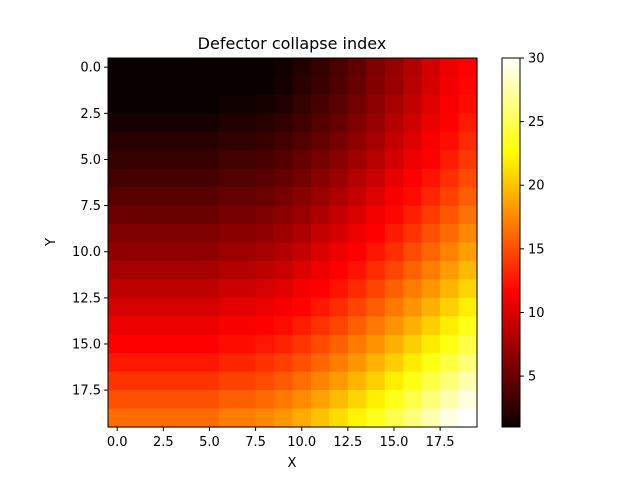  Describe the element at coordinates (86, 344) in the screenshot. I see `y-tick-label: 15.0` at that location.